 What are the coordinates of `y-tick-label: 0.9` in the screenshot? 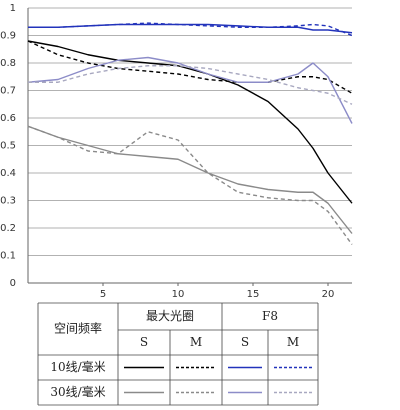 It's located at (8, 36).